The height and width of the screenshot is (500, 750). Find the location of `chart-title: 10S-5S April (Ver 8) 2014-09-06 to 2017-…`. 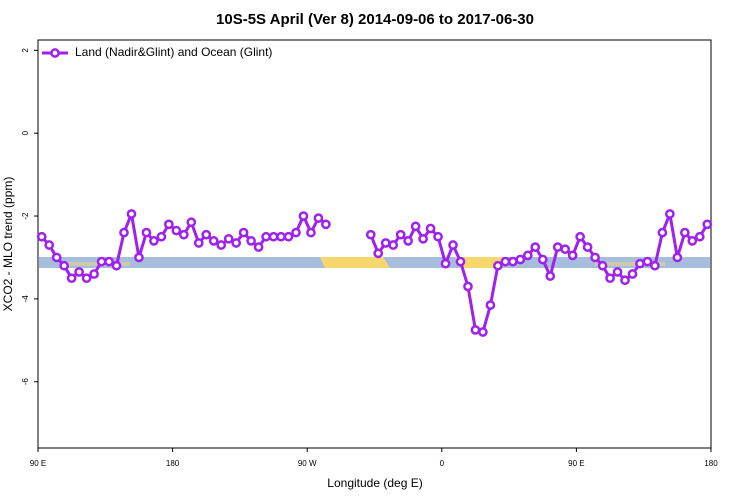

chart-title: 10S-5S April (Ver 8) 2014-09-06 to 2017-… is located at coordinates (375, 19).